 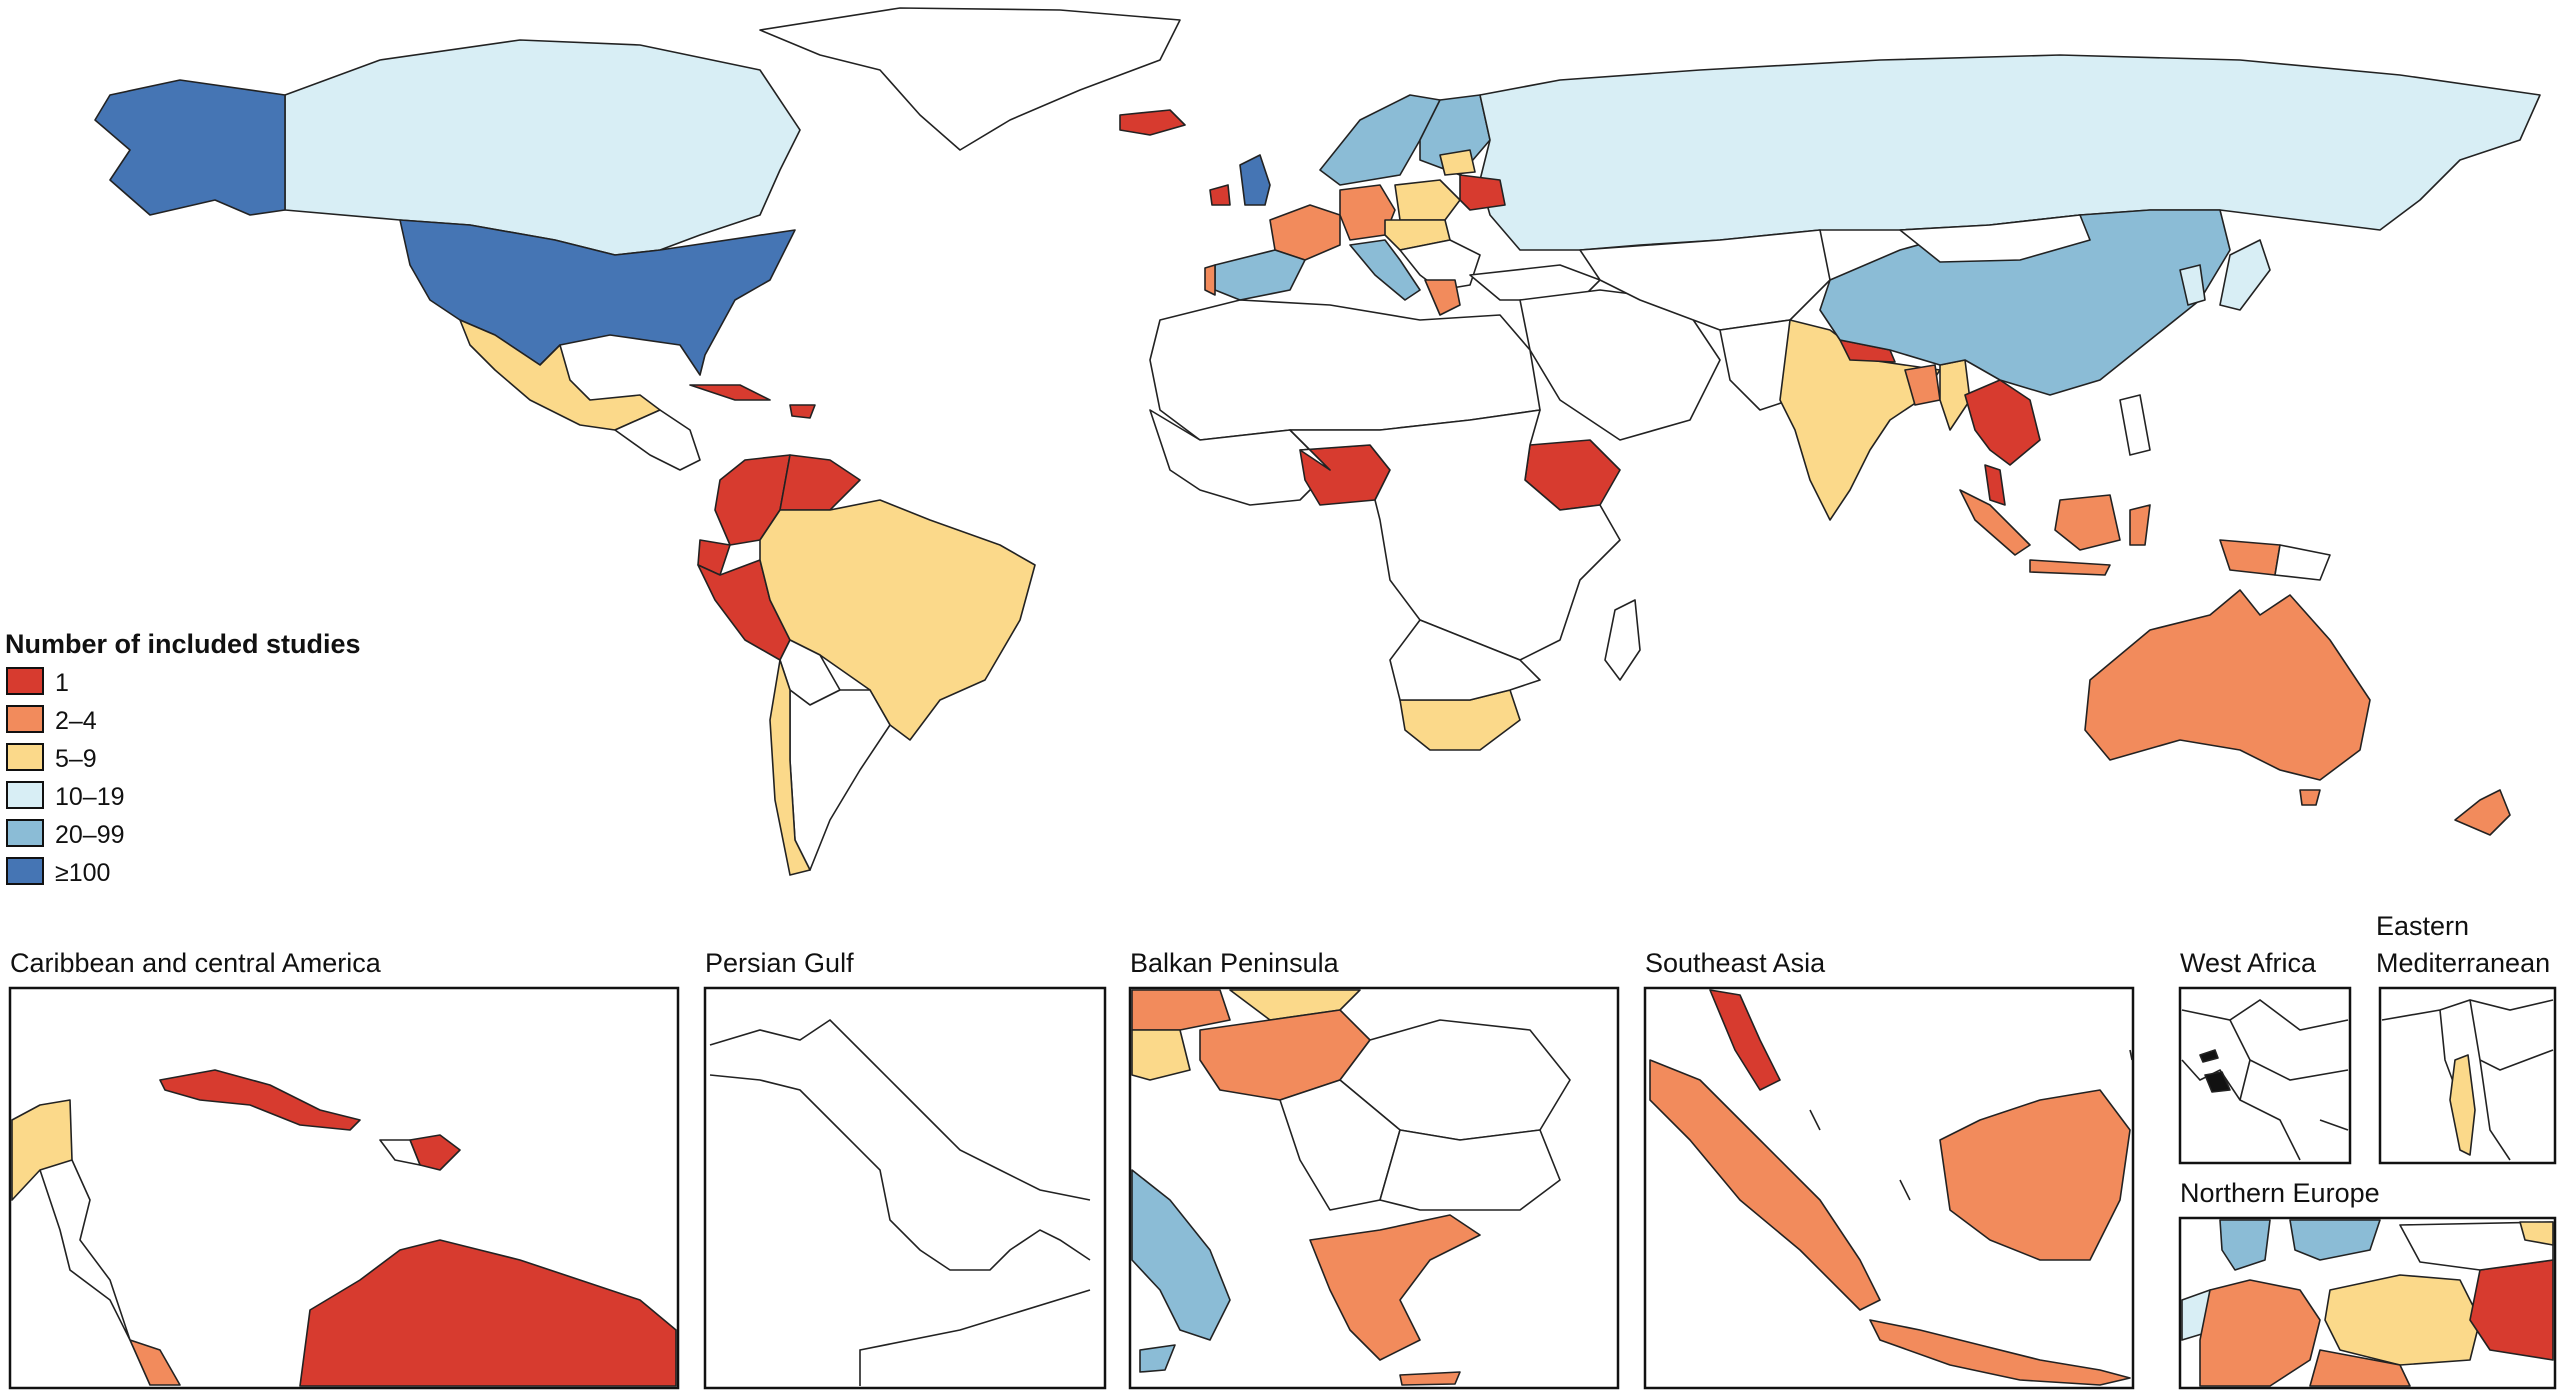 I want to click on legend-title: Number of included studies, so click(x=183, y=644).